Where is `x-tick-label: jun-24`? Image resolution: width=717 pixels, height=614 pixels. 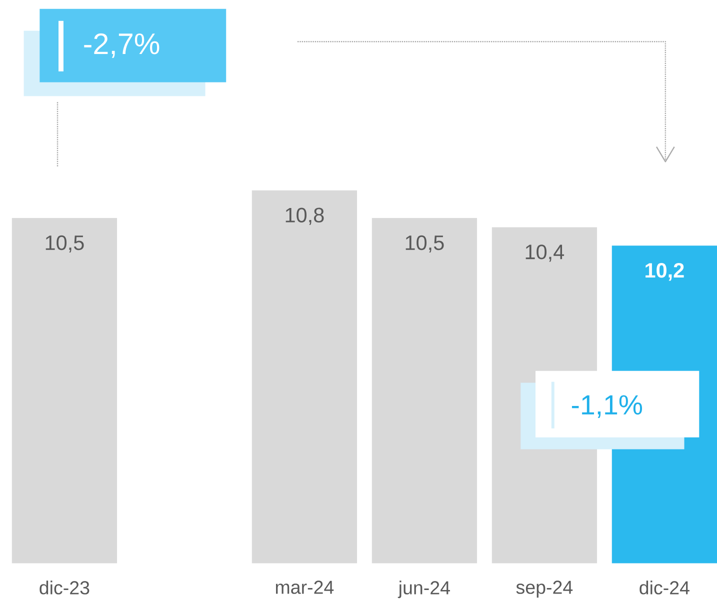
x-tick-label: jun-24 is located at coordinates (424, 589).